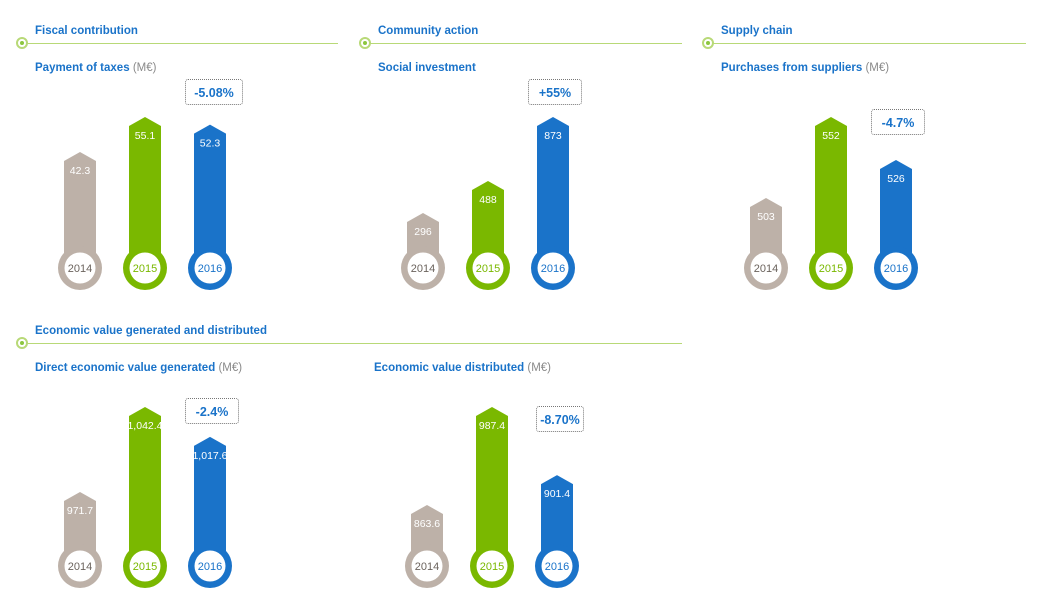 Image resolution: width=1040 pixels, height=607 pixels. What do you see at coordinates (212, 411) in the screenshot?
I see `change-badge: -2.4%` at bounding box center [212, 411].